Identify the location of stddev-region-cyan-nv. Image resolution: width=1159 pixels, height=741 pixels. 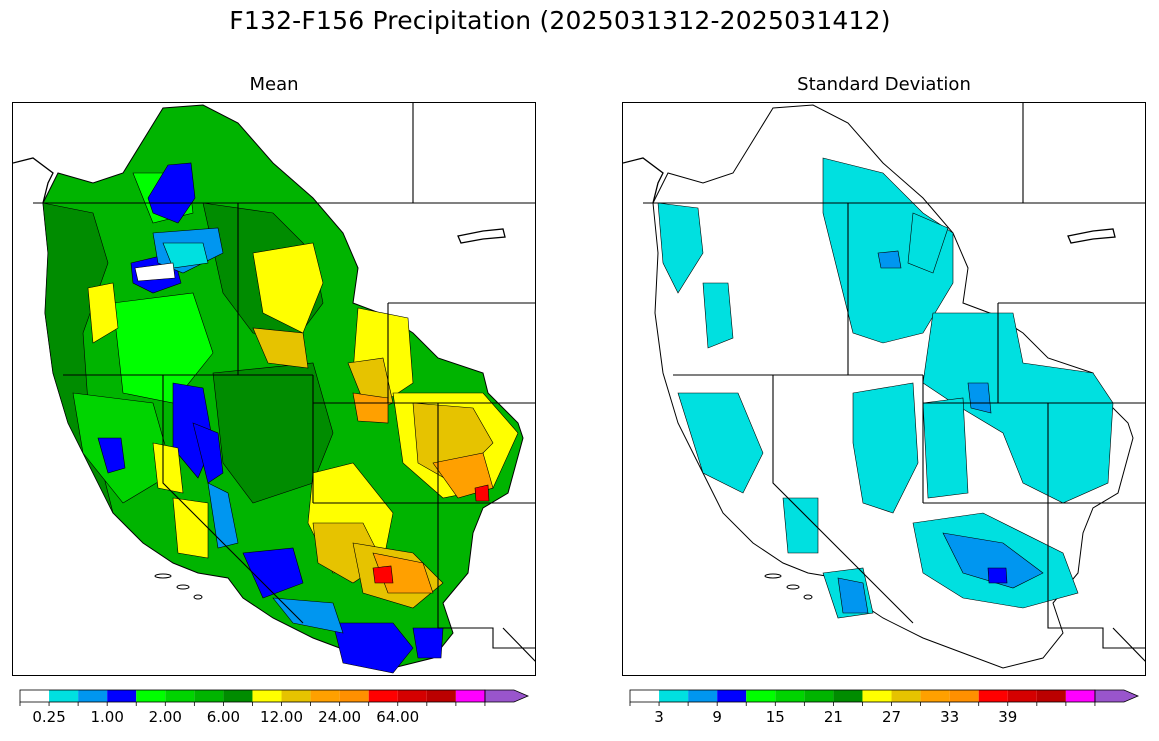
(945, 448).